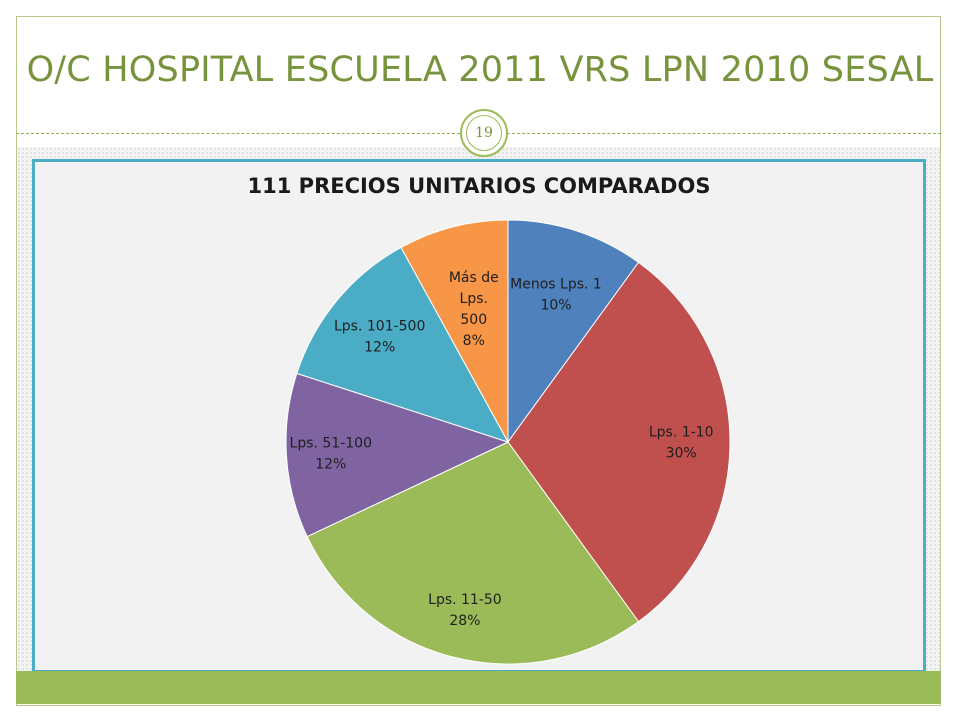 Image resolution: width=960 pixels, height=720 pixels. Describe the element at coordinates (379, 336) in the screenshot. I see `pie-slice-label-4: Lps. 101-500 12%` at that location.